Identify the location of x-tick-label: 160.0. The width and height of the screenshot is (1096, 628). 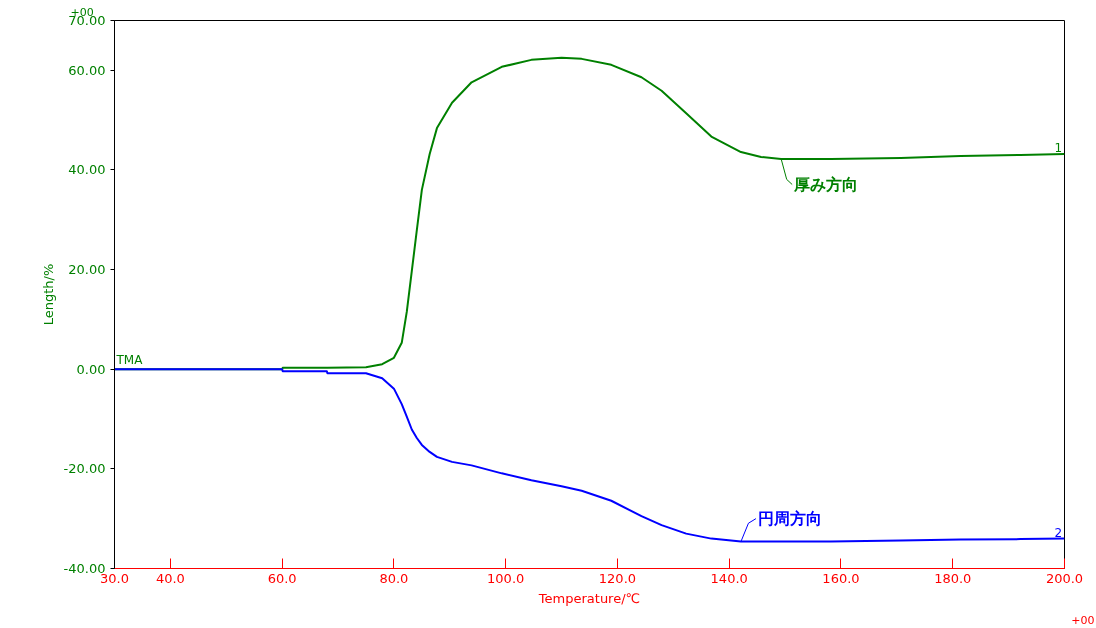
(841, 578).